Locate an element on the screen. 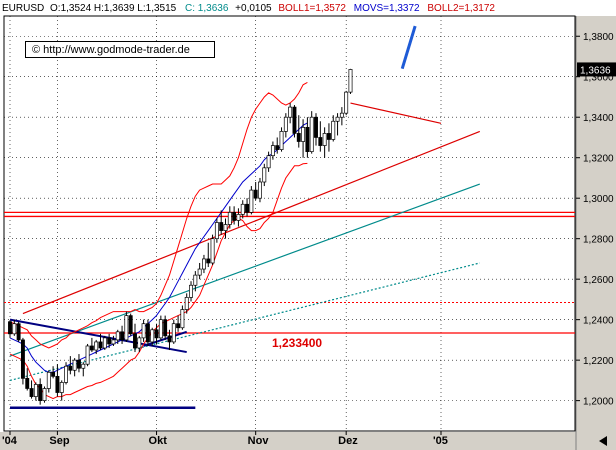 This screenshot has height=450, width=616. header-boll2: BOLL2=1,3172 is located at coordinates (461, 8).